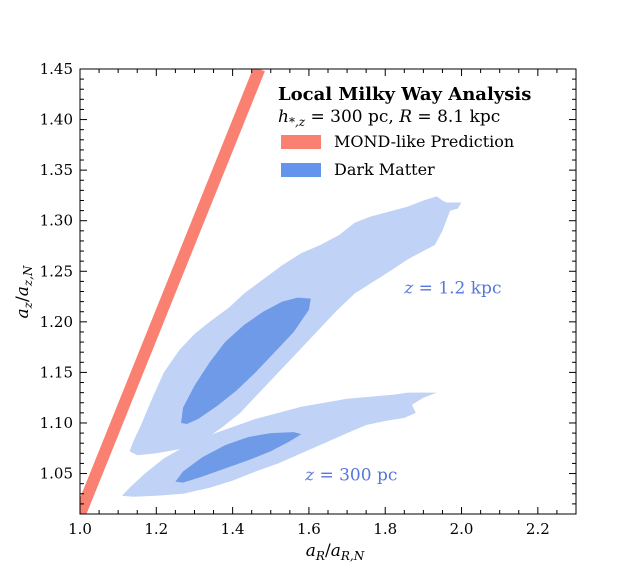  Describe the element at coordinates (301, 142) in the screenshot. I see `legend-swatch-mond` at that location.